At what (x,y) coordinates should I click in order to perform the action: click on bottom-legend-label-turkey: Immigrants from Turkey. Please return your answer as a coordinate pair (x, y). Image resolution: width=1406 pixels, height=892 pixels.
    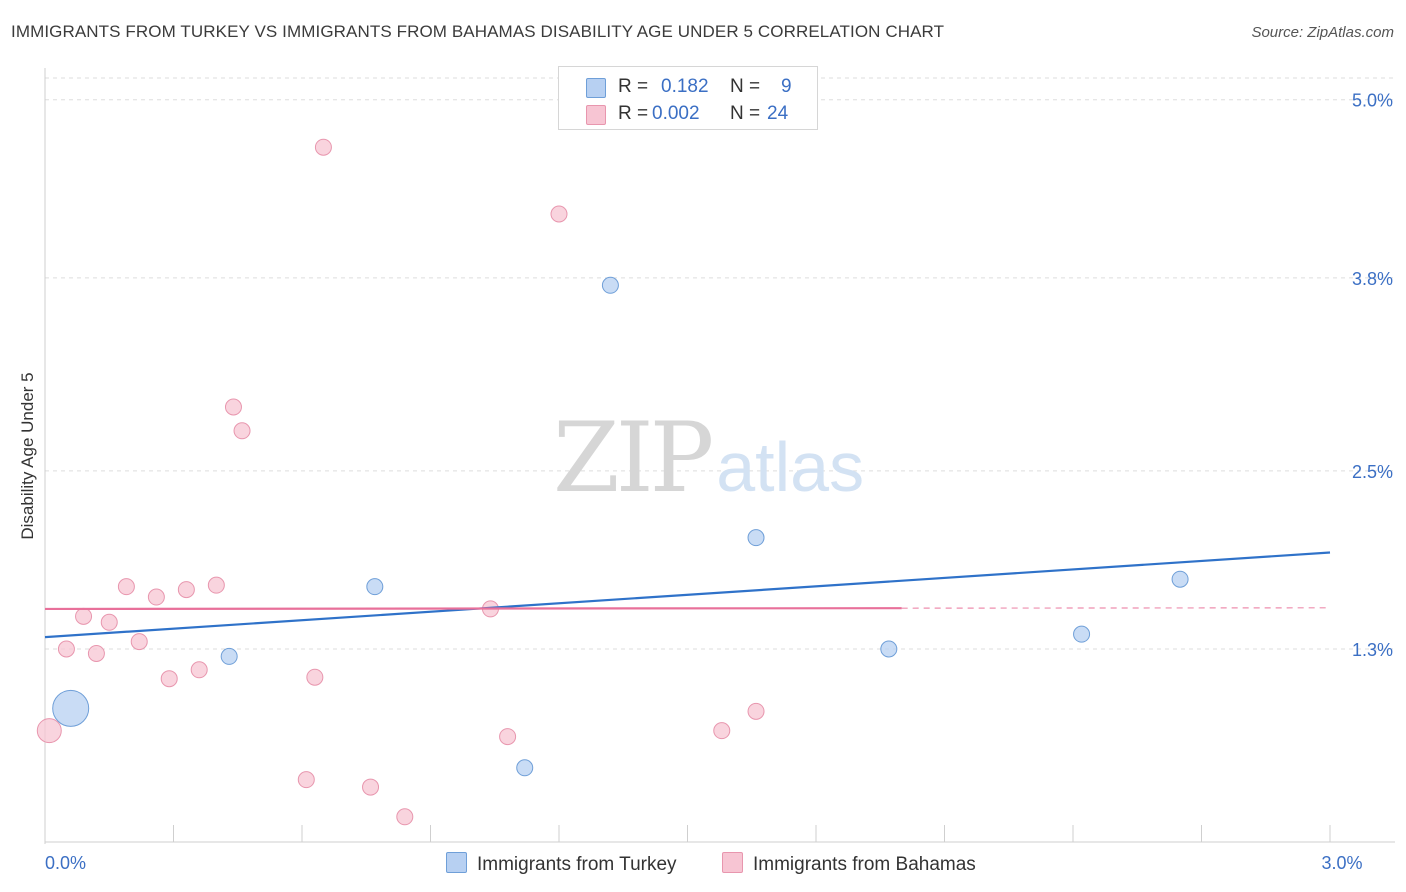
    Looking at the image, I should click on (577, 864).